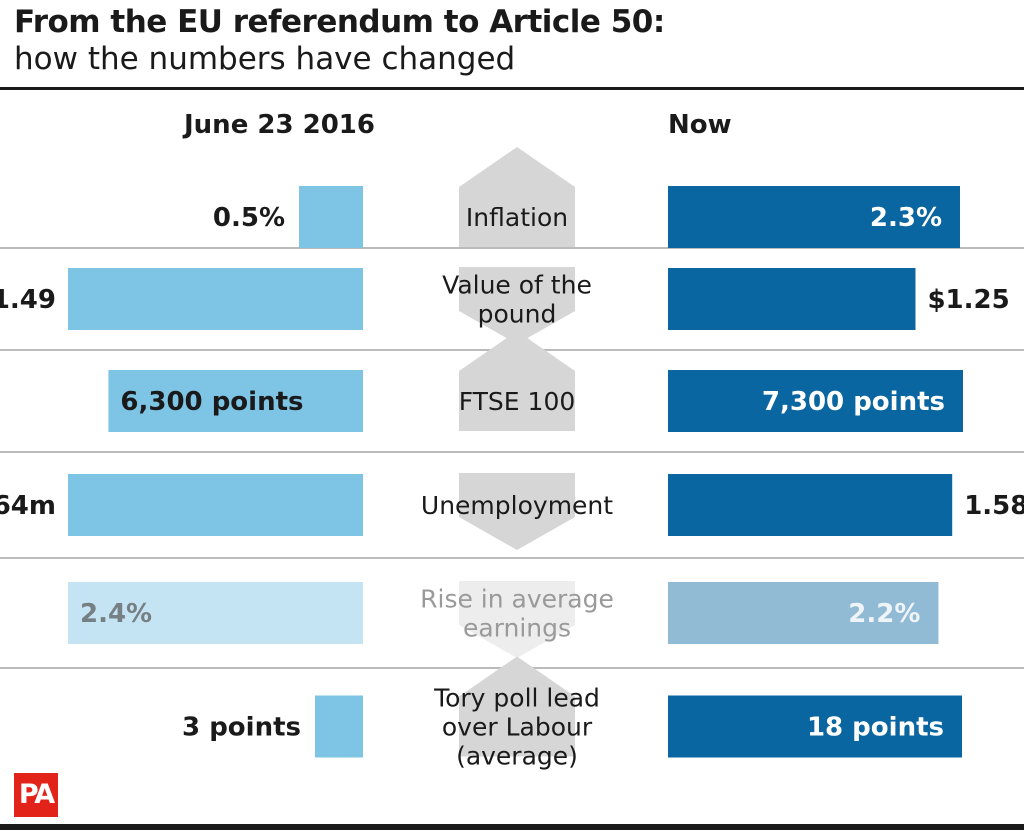 This screenshot has height=830, width=1024. I want to click on label-then: 1.64m, so click(28, 506).